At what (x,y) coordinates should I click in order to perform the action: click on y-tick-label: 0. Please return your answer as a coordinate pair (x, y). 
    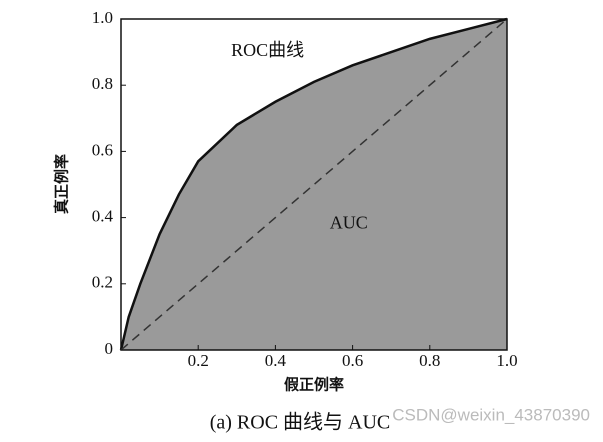
    Looking at the image, I should click on (109, 348).